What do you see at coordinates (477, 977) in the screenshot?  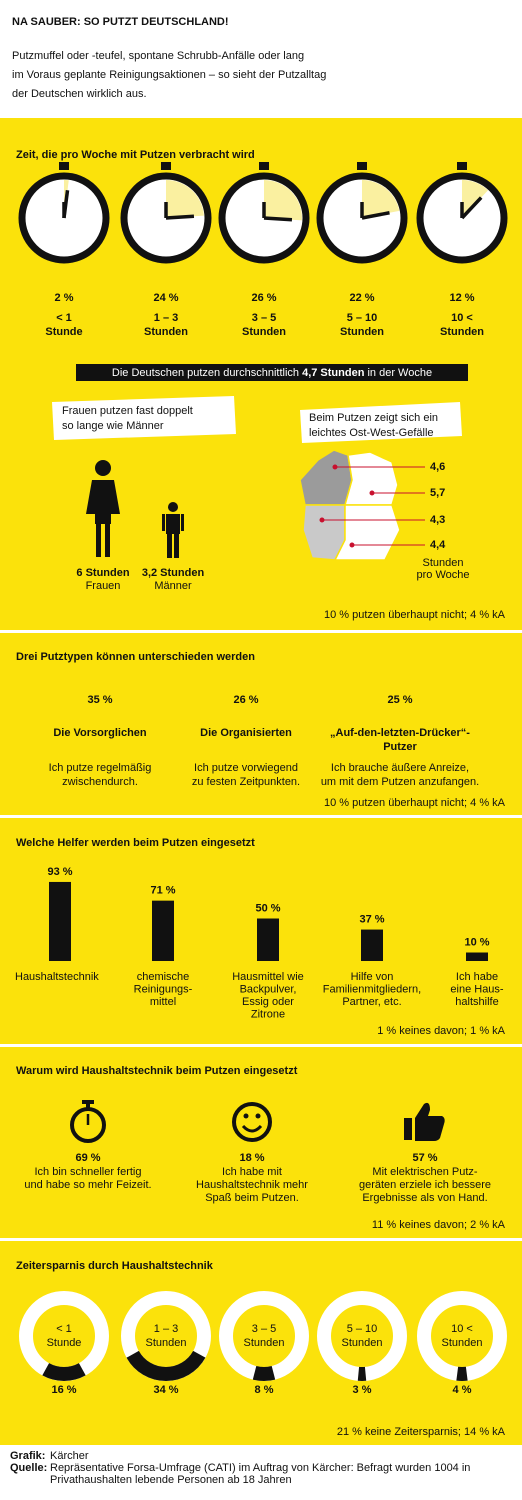 I see `bar-category: Ich habe` at bounding box center [477, 977].